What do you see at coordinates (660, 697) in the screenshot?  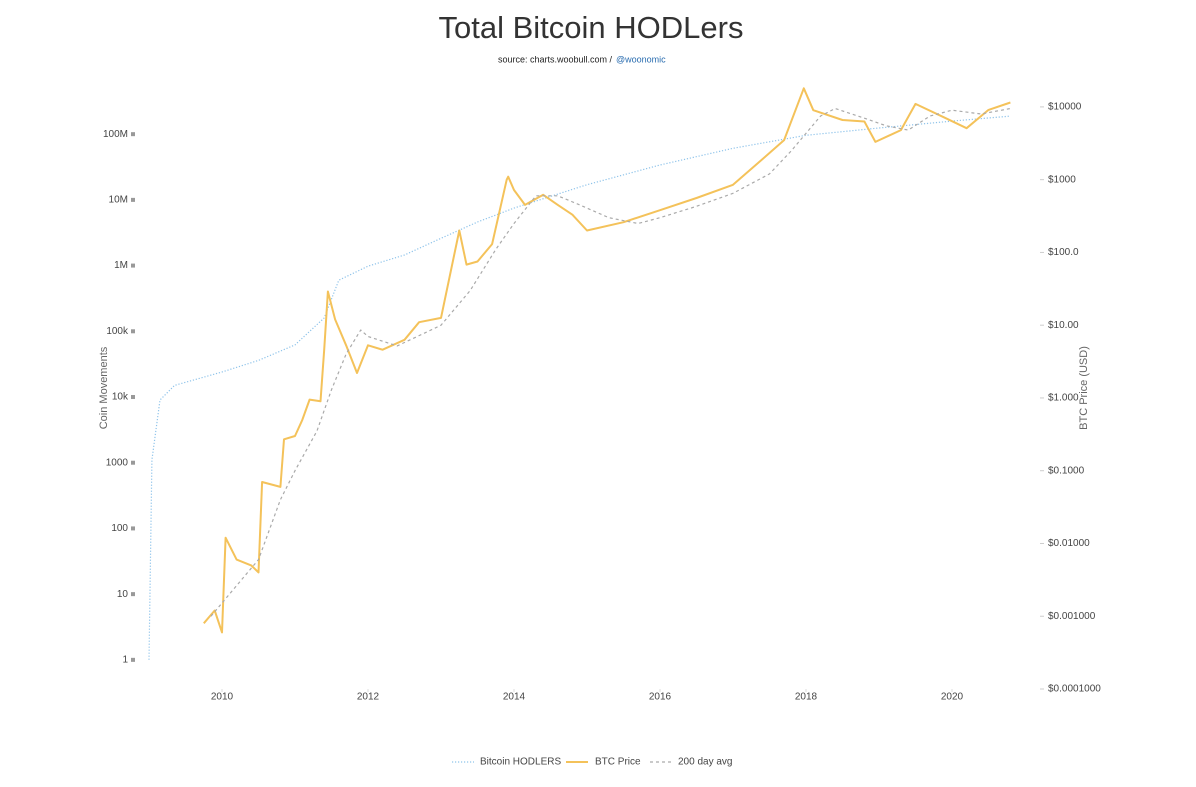 I see `x-tick-label: 2016` at bounding box center [660, 697].